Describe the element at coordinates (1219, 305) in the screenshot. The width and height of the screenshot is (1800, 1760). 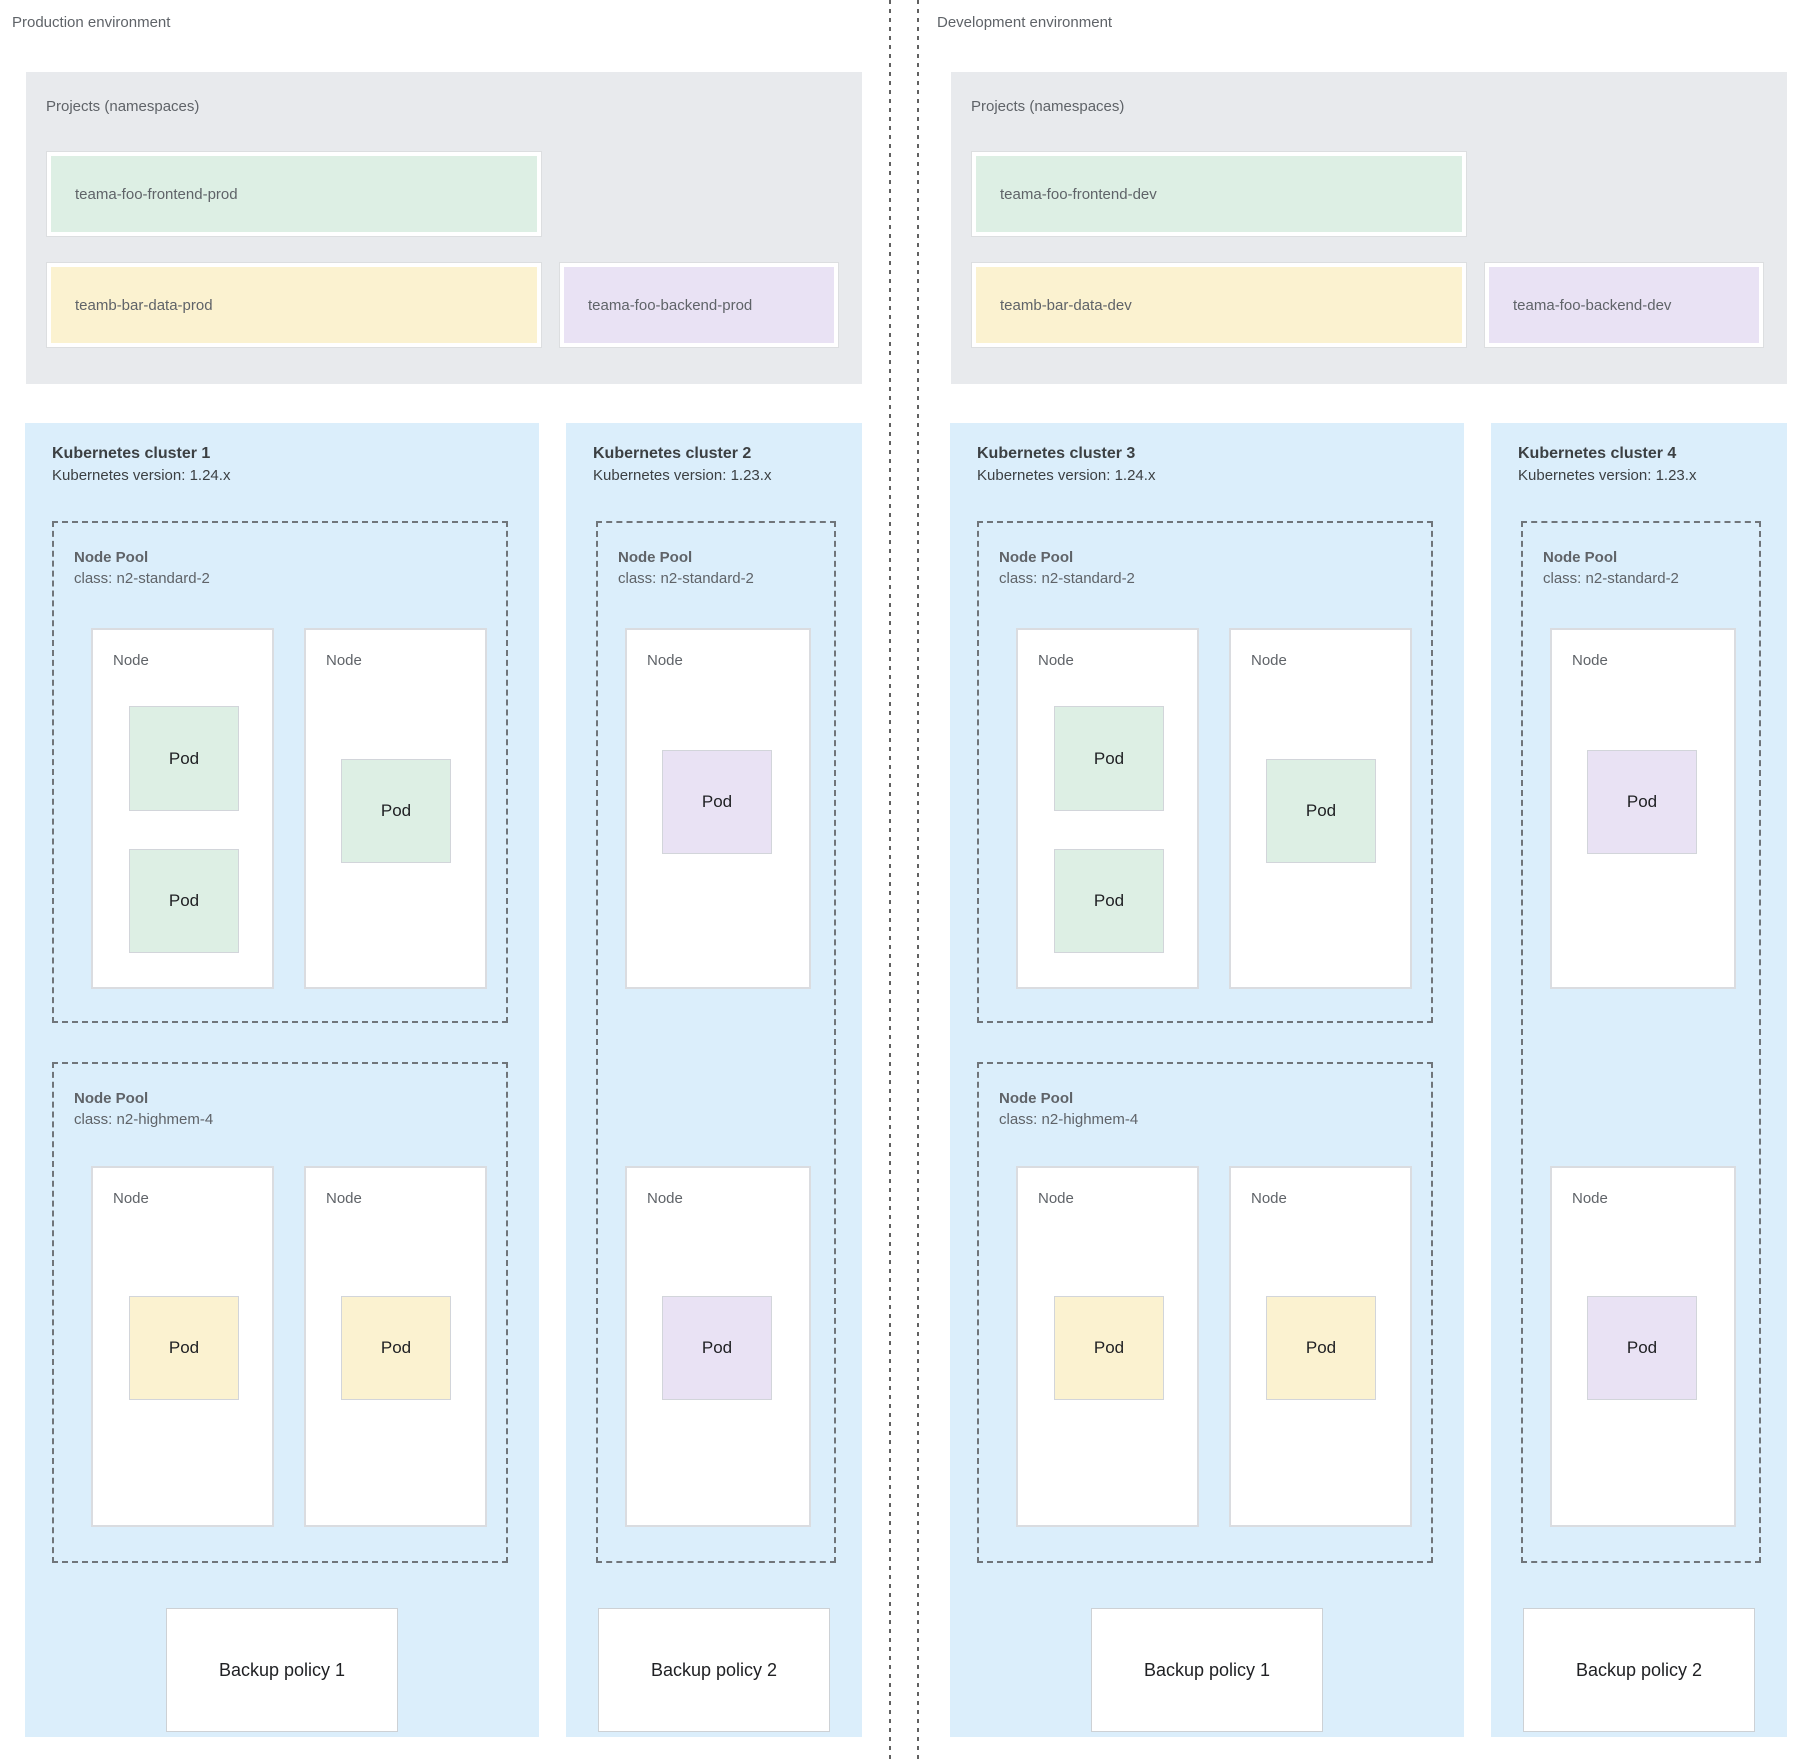
I see `namespace-data-box: teamb-bar-data-dev` at that location.